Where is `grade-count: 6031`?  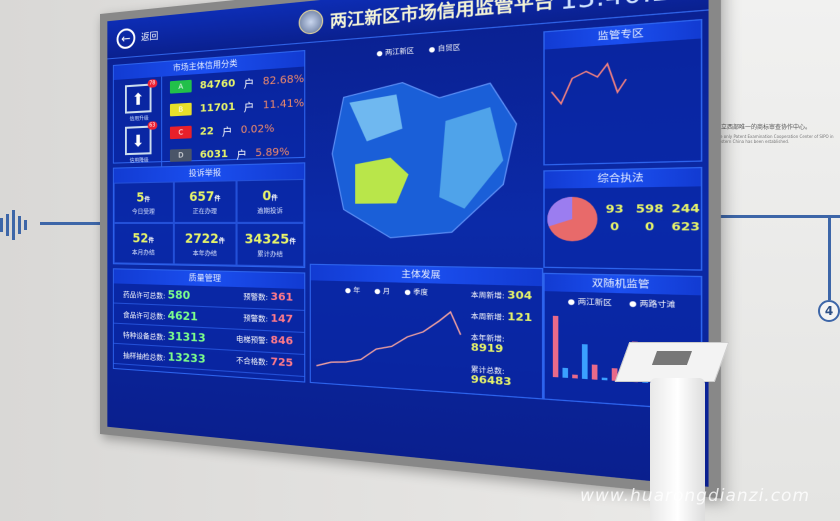
grade-count: 6031 is located at coordinates (214, 154).